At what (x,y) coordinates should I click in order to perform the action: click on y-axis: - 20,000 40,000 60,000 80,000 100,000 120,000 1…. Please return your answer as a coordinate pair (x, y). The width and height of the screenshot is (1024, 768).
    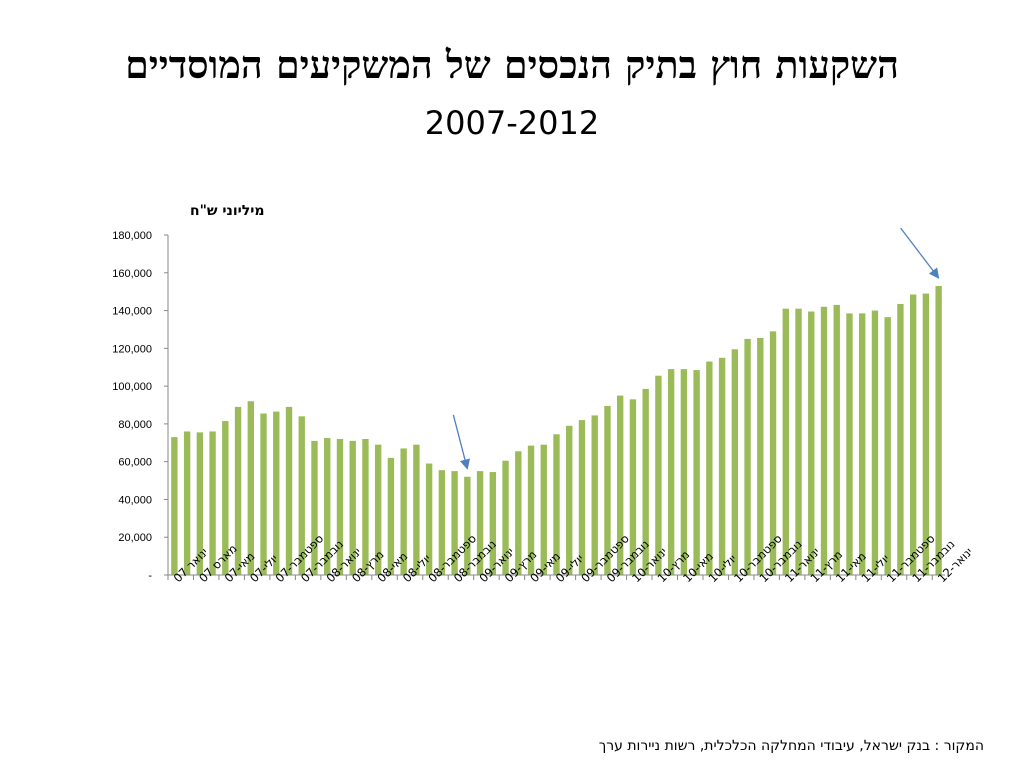
    Looking at the image, I should click on (140, 406).